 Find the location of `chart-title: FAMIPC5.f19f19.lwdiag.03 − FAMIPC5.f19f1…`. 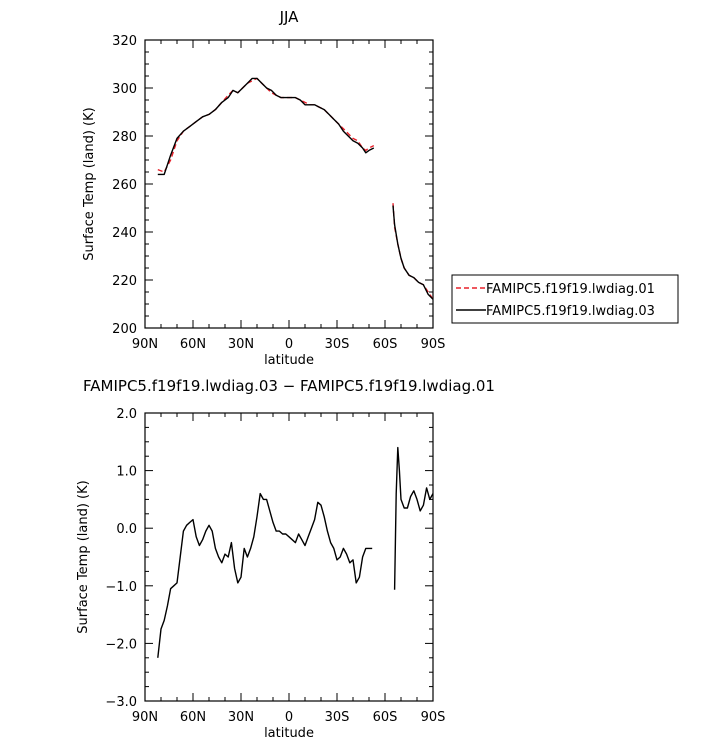

chart-title: FAMIPC5.f19f19.lwdiag.03 − FAMIPC5.f19f1… is located at coordinates (289, 386).